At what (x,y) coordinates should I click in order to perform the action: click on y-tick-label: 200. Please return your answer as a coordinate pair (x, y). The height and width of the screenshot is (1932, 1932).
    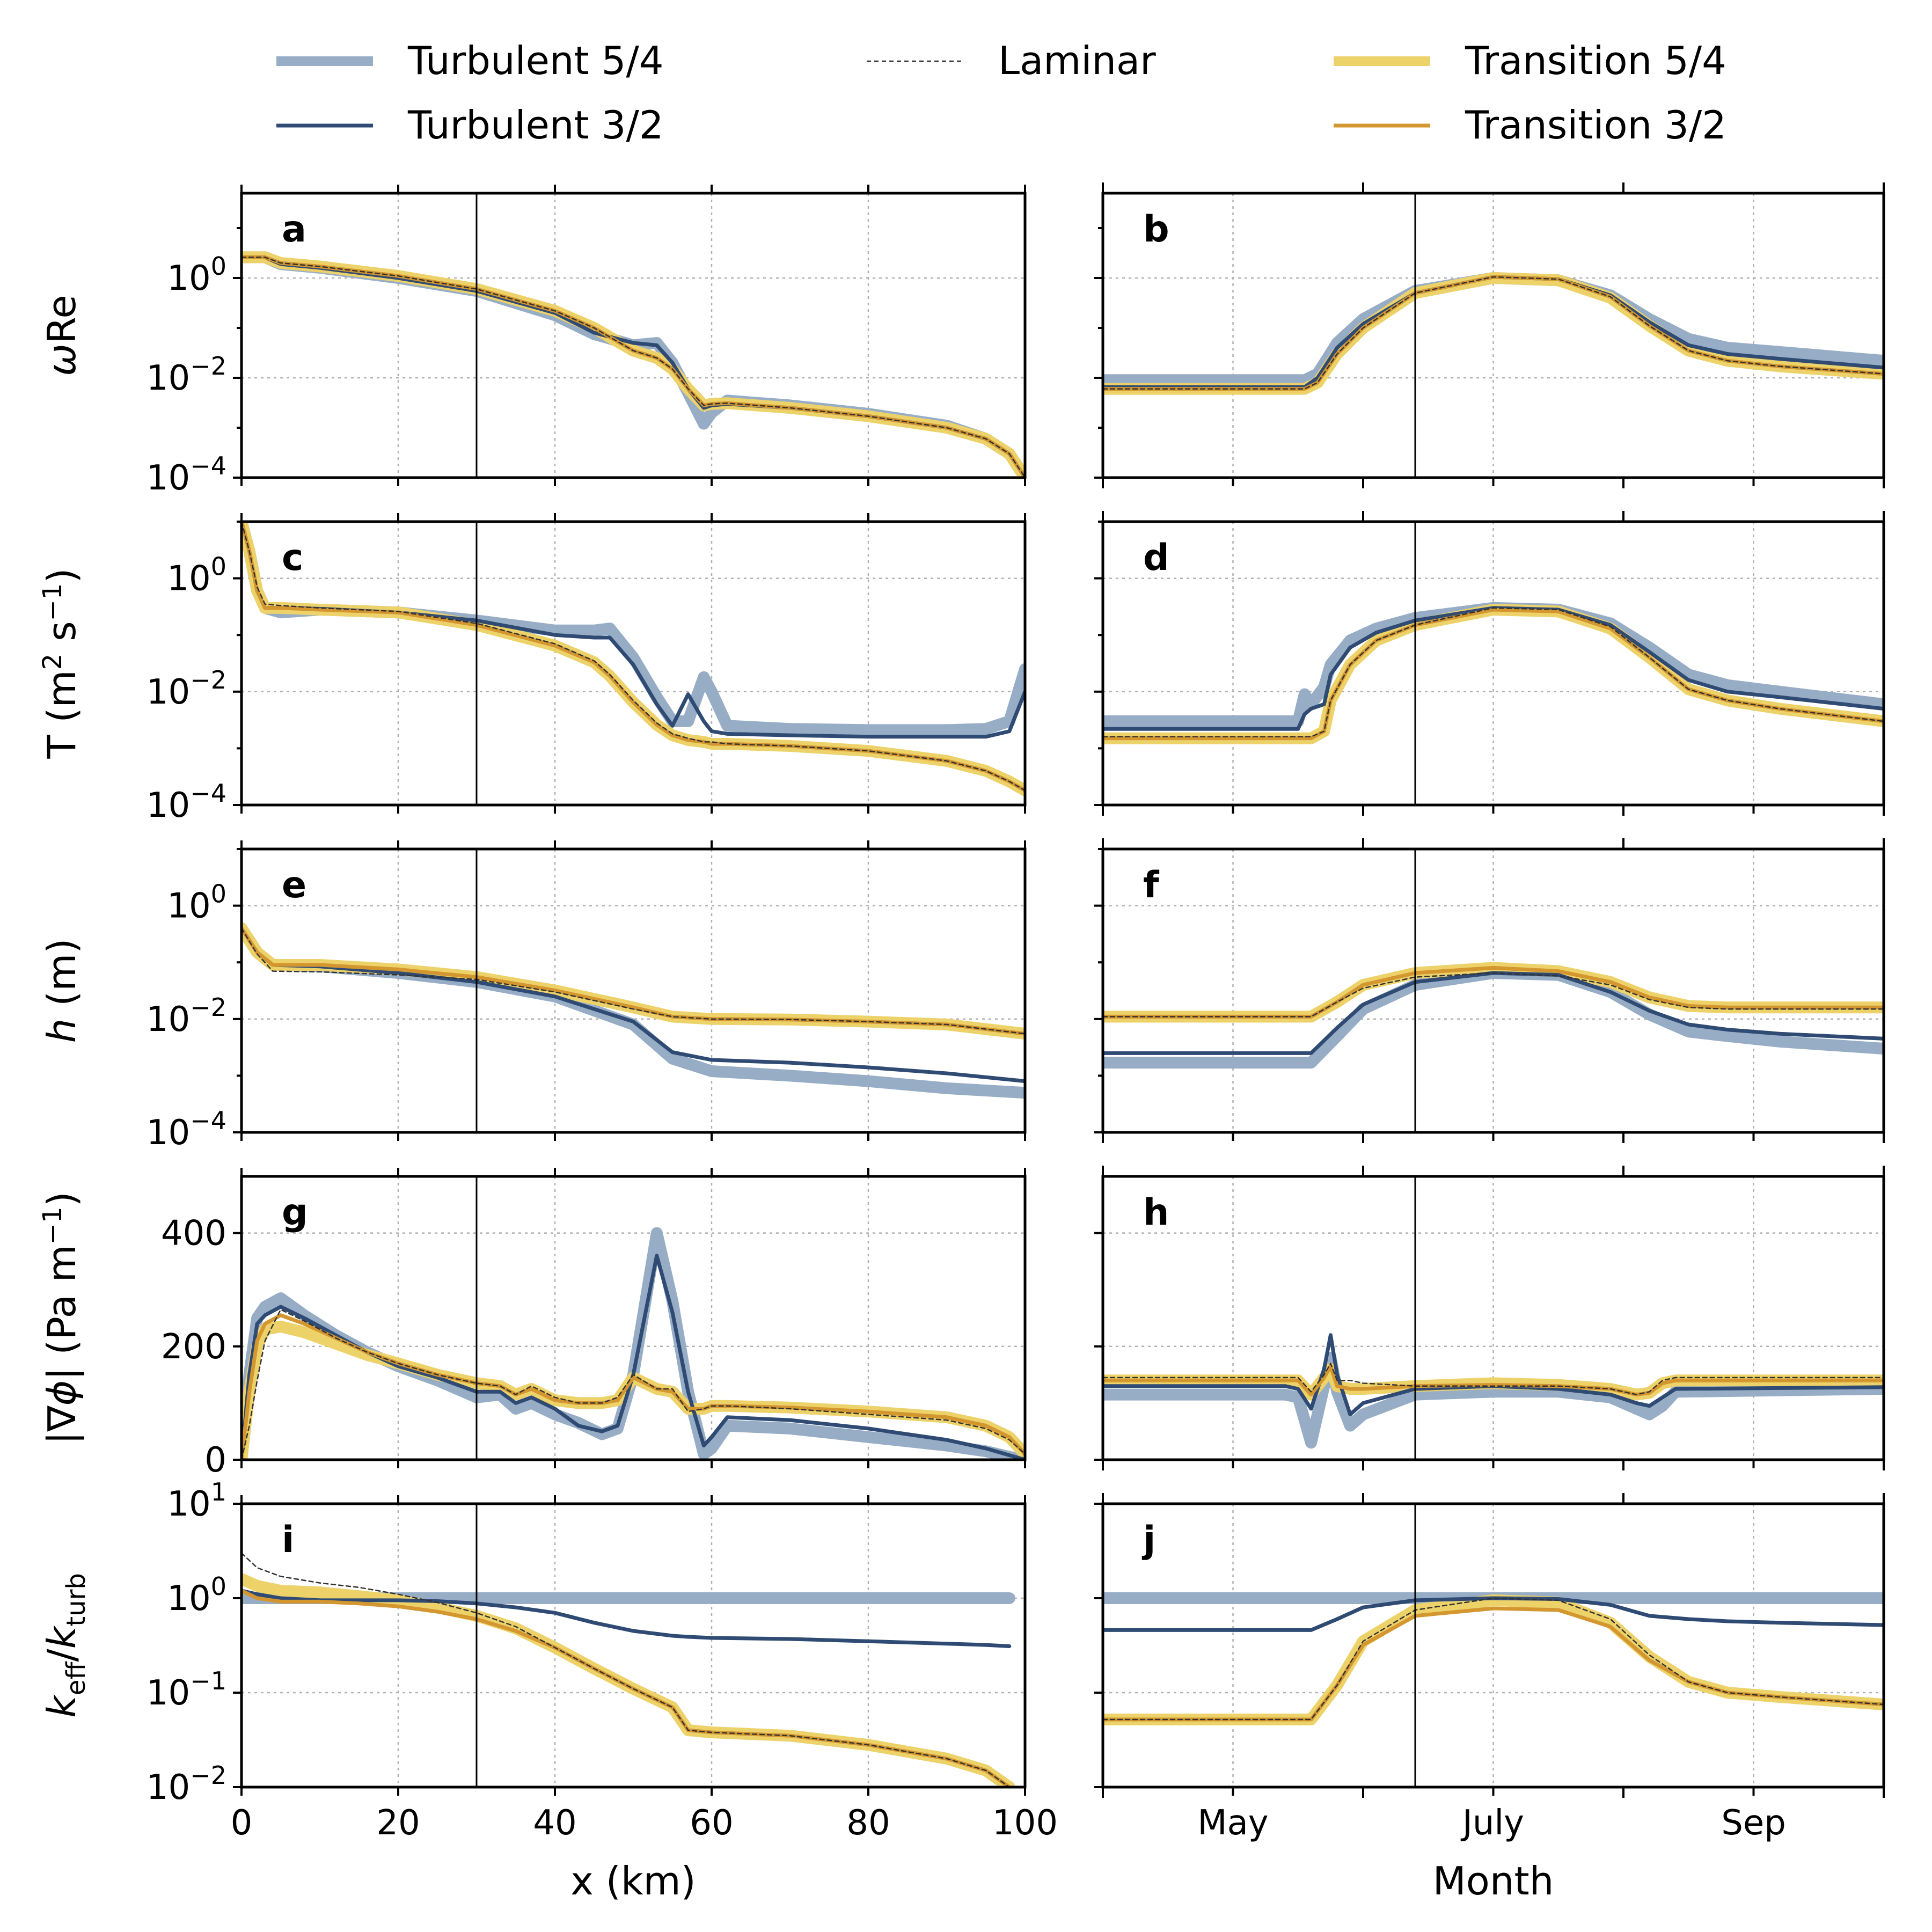
    Looking at the image, I should click on (193, 1347).